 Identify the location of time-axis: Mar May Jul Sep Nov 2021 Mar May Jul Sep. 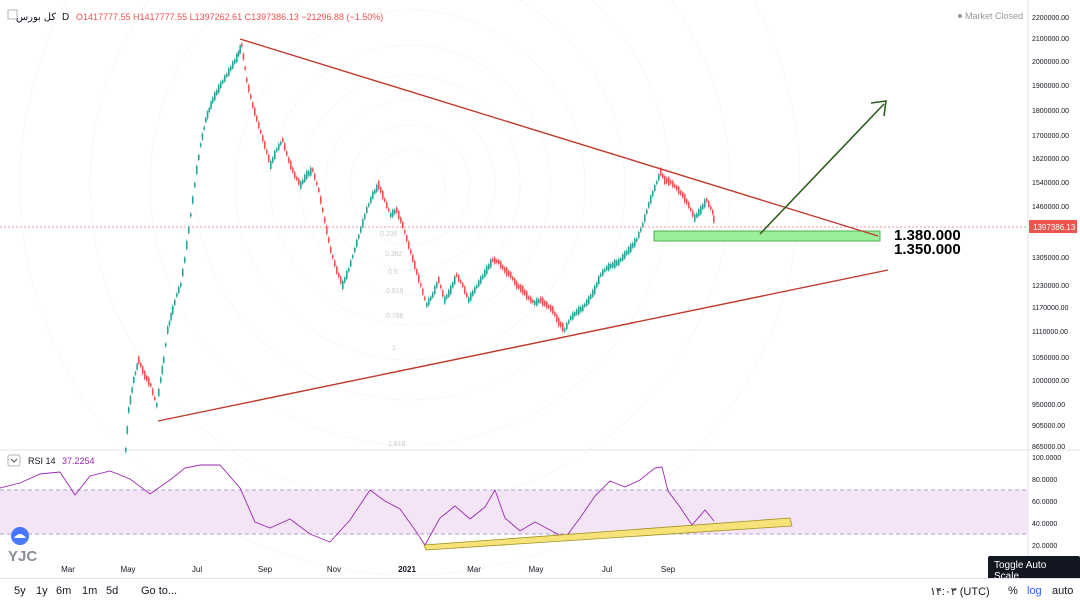
(368, 569).